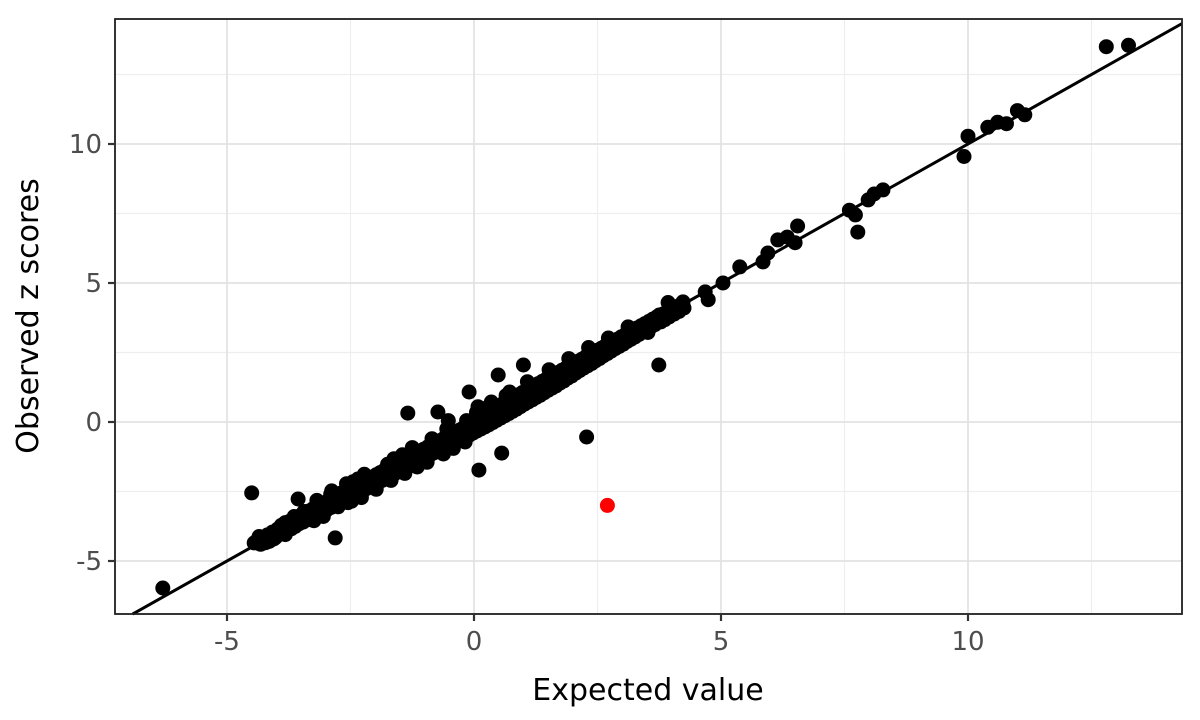  Describe the element at coordinates (93, 284) in the screenshot. I see `y-tick-label: 5` at that location.